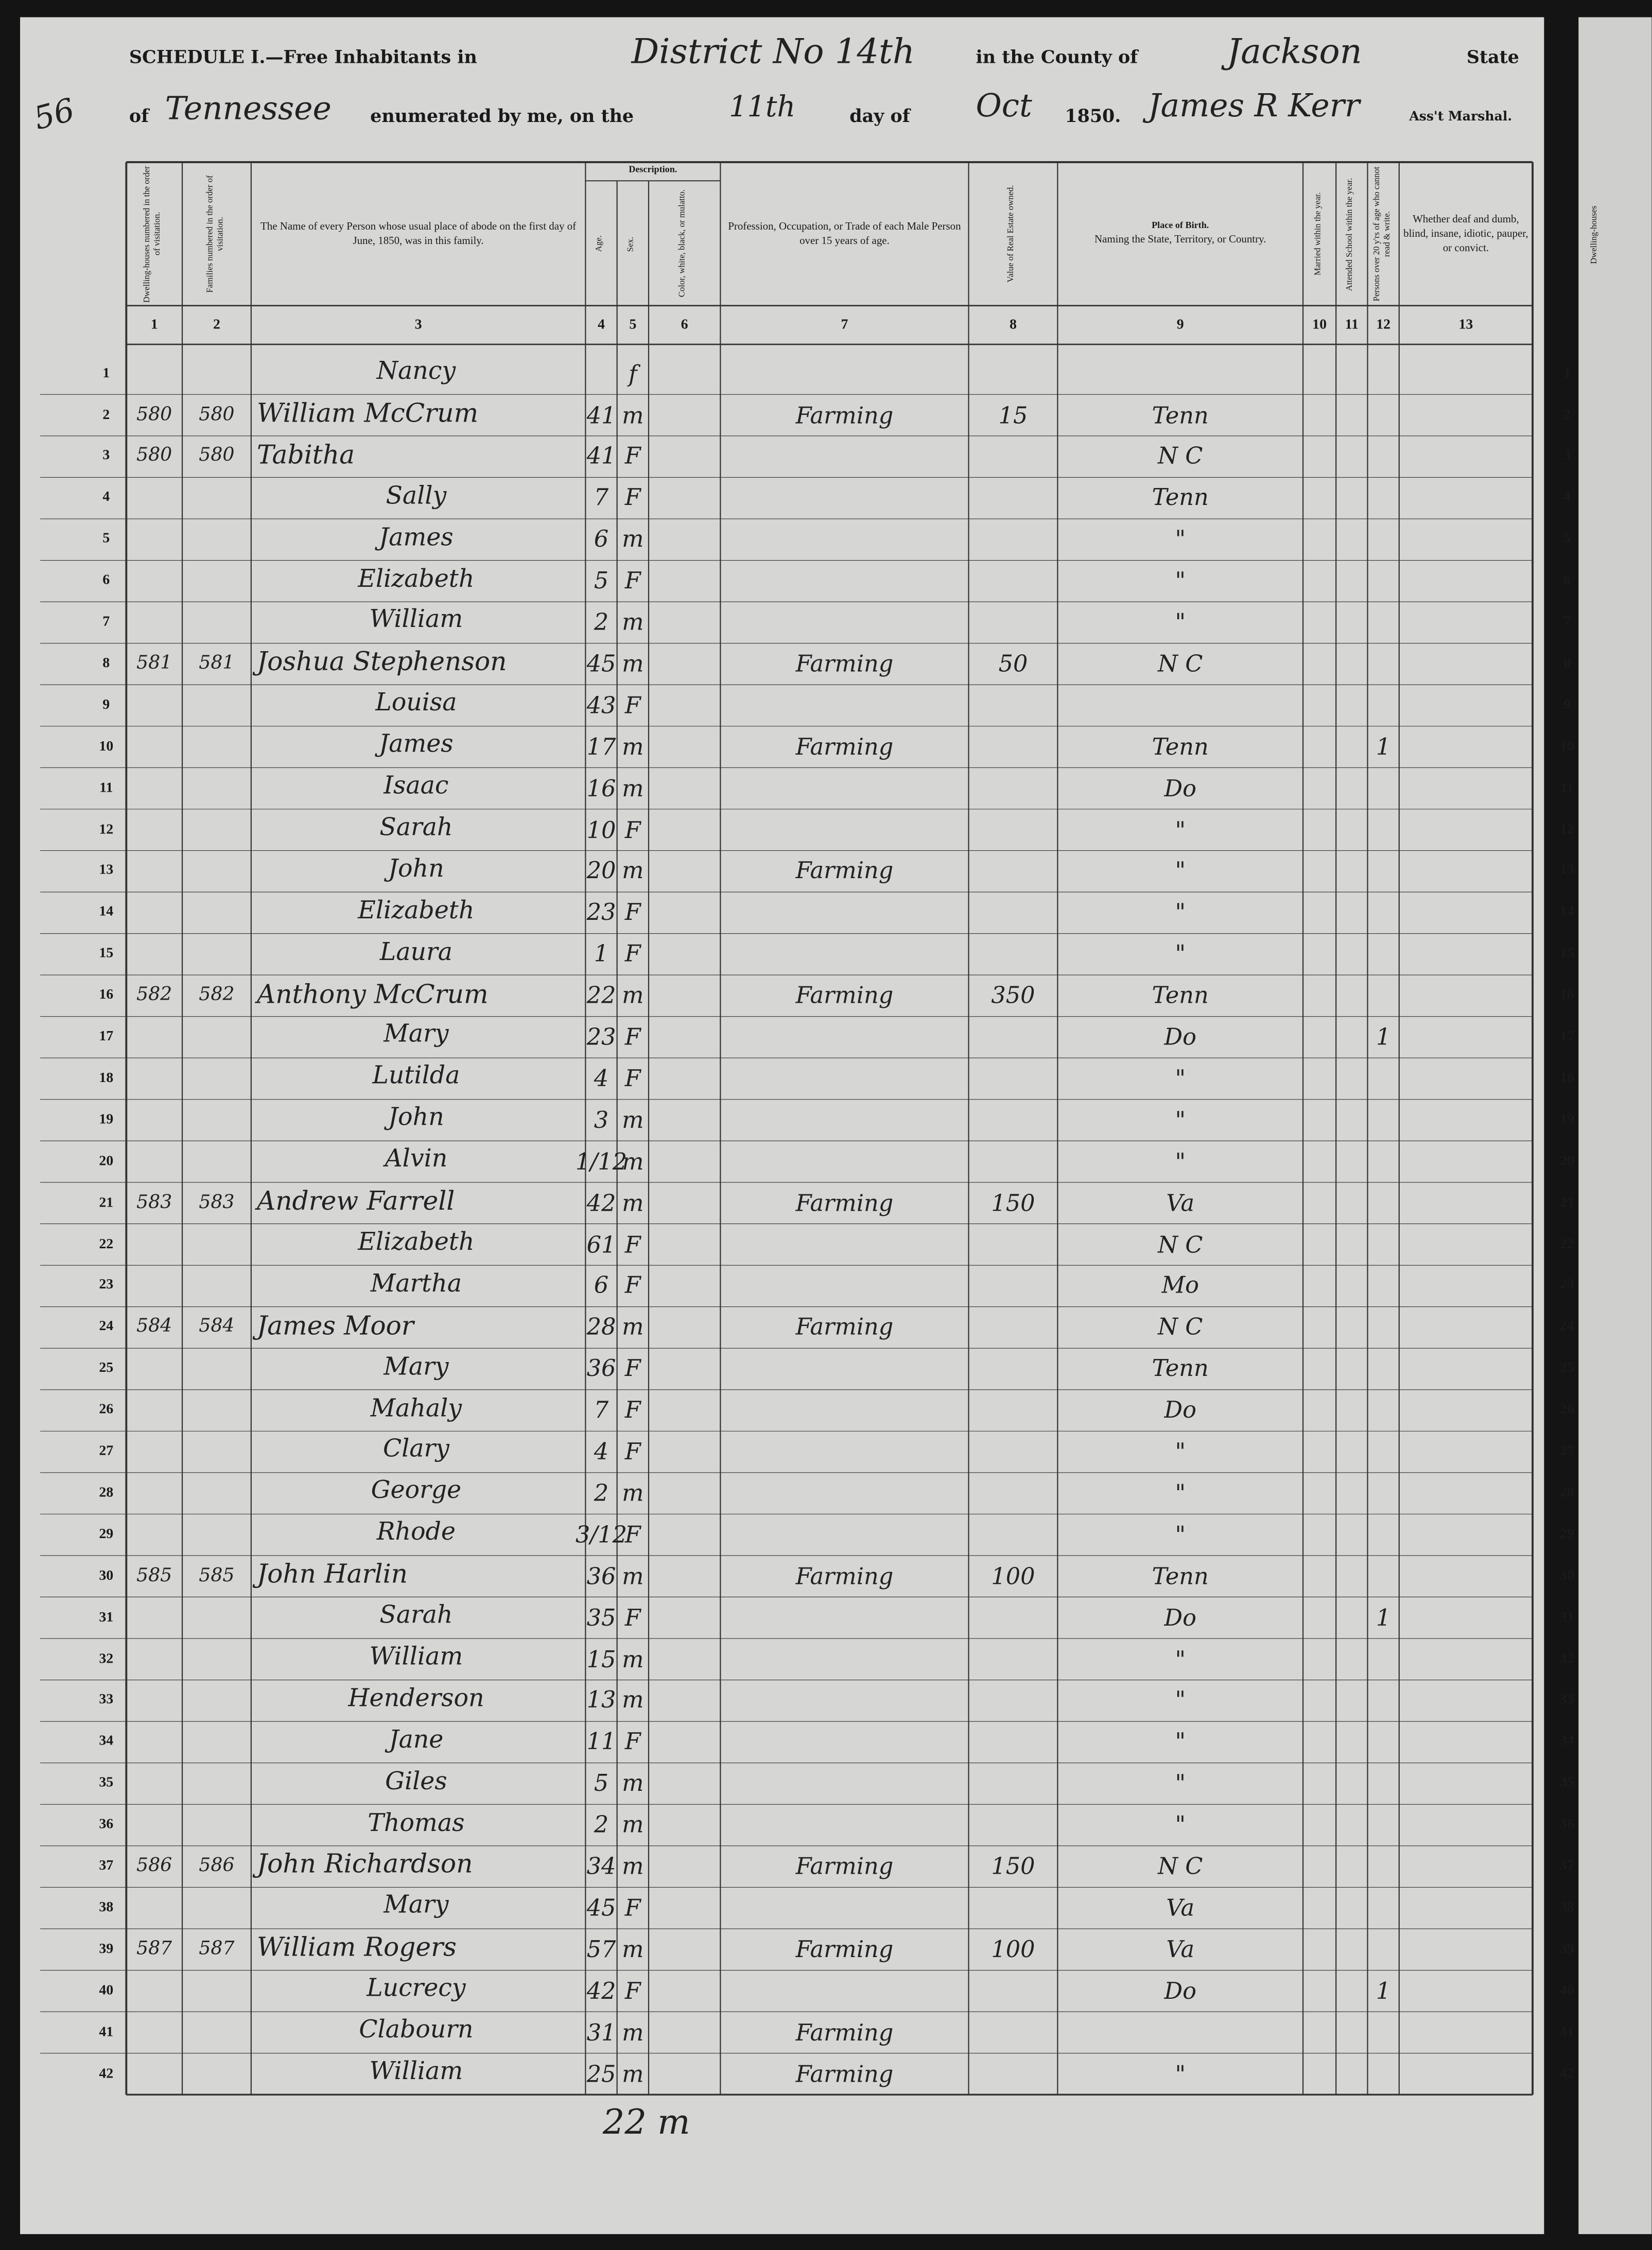 The height and width of the screenshot is (2250, 1652). What do you see at coordinates (154, 1949) in the screenshot?
I see `dwelling: 587` at bounding box center [154, 1949].